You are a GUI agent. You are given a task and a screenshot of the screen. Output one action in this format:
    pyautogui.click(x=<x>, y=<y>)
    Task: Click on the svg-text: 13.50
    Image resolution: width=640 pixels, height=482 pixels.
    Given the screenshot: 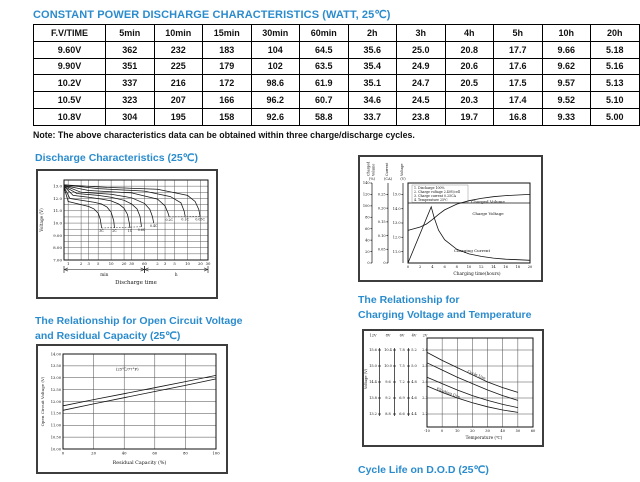 What is the action you would take?
    pyautogui.click(x=56, y=366)
    